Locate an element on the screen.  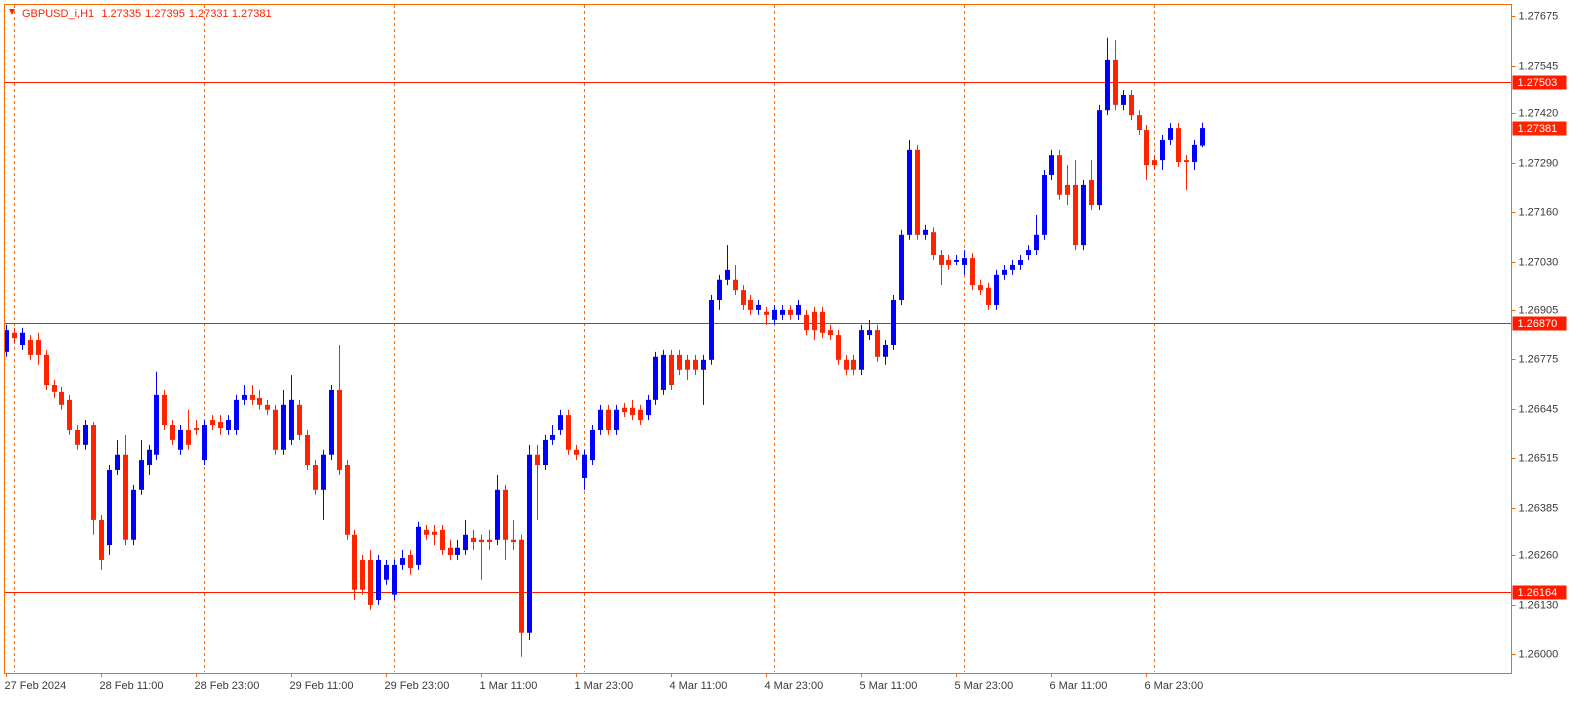
y-tick-label: 1.26130 is located at coordinates (1539, 605).